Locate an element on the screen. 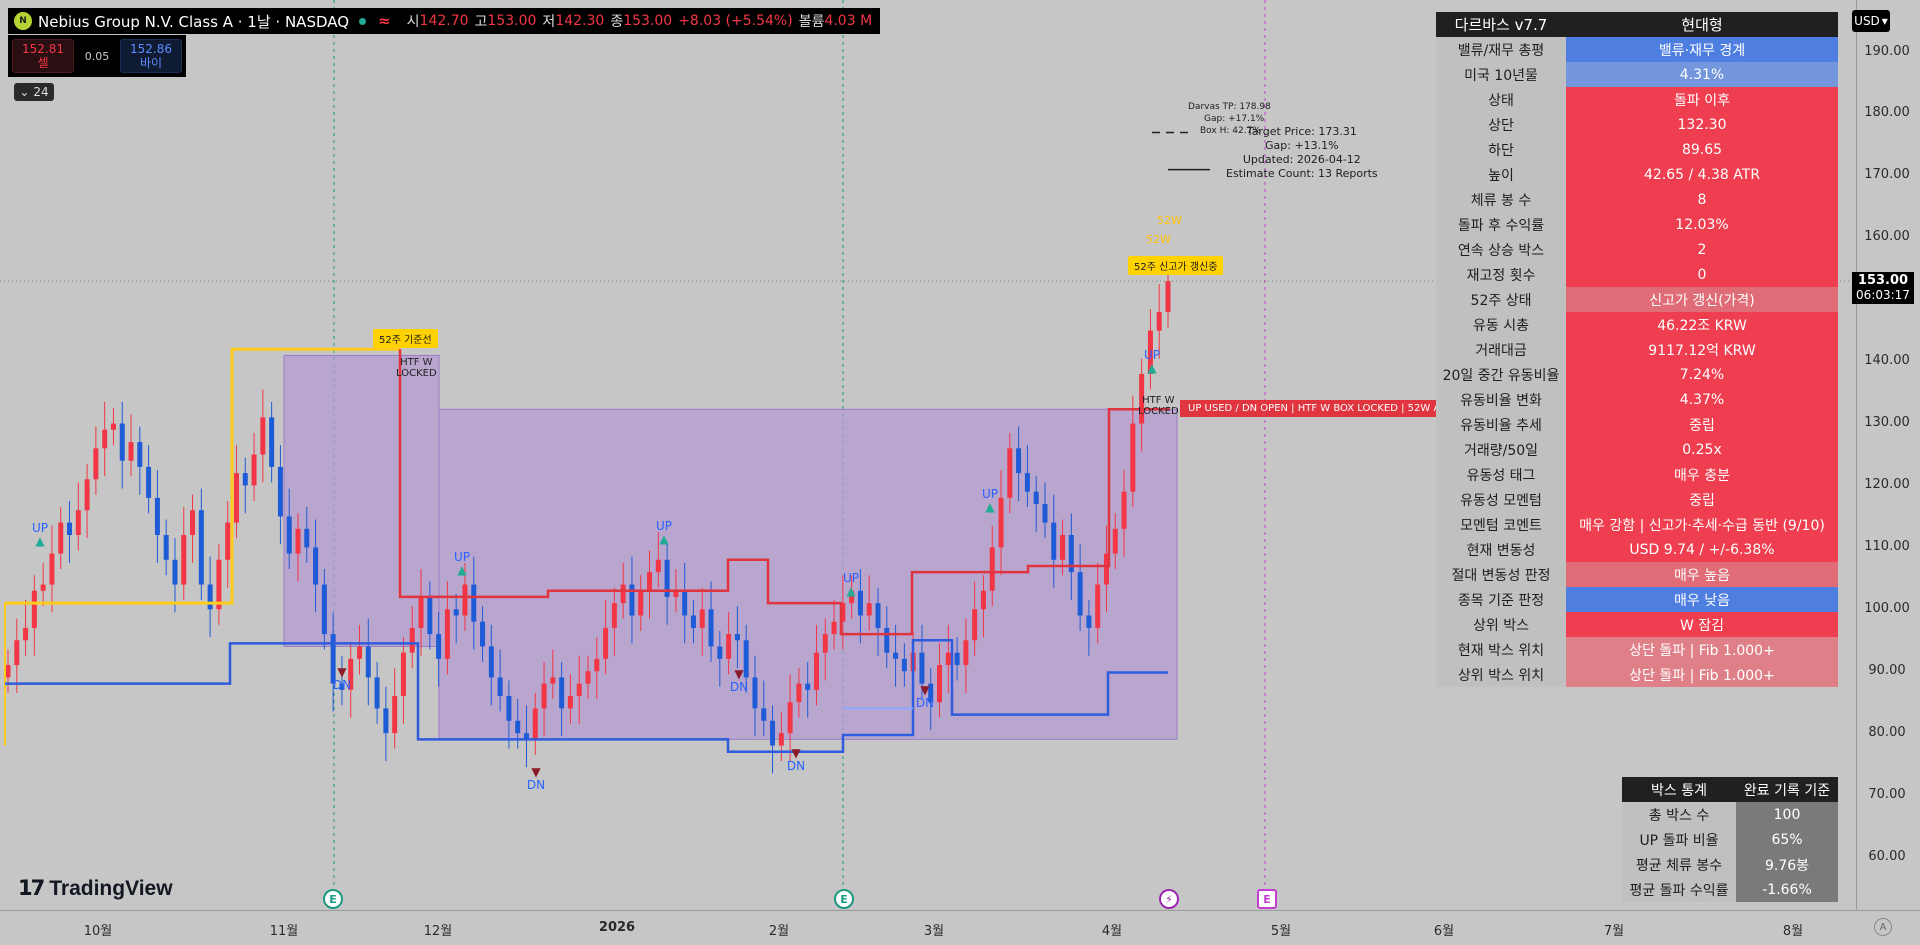  time-tick: 6월 is located at coordinates (1444, 931).